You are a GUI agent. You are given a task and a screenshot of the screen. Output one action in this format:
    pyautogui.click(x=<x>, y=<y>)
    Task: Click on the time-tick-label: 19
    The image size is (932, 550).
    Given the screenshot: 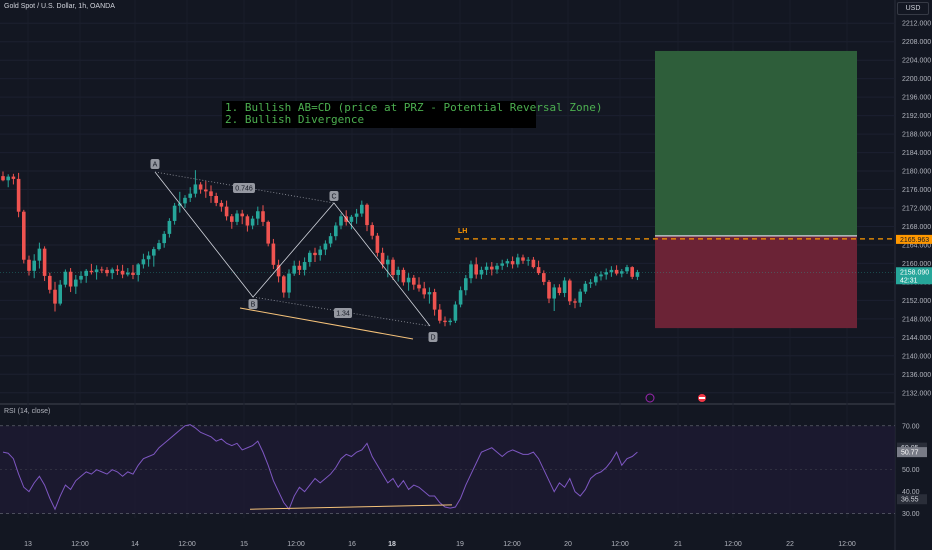 What is the action you would take?
    pyautogui.click(x=460, y=544)
    